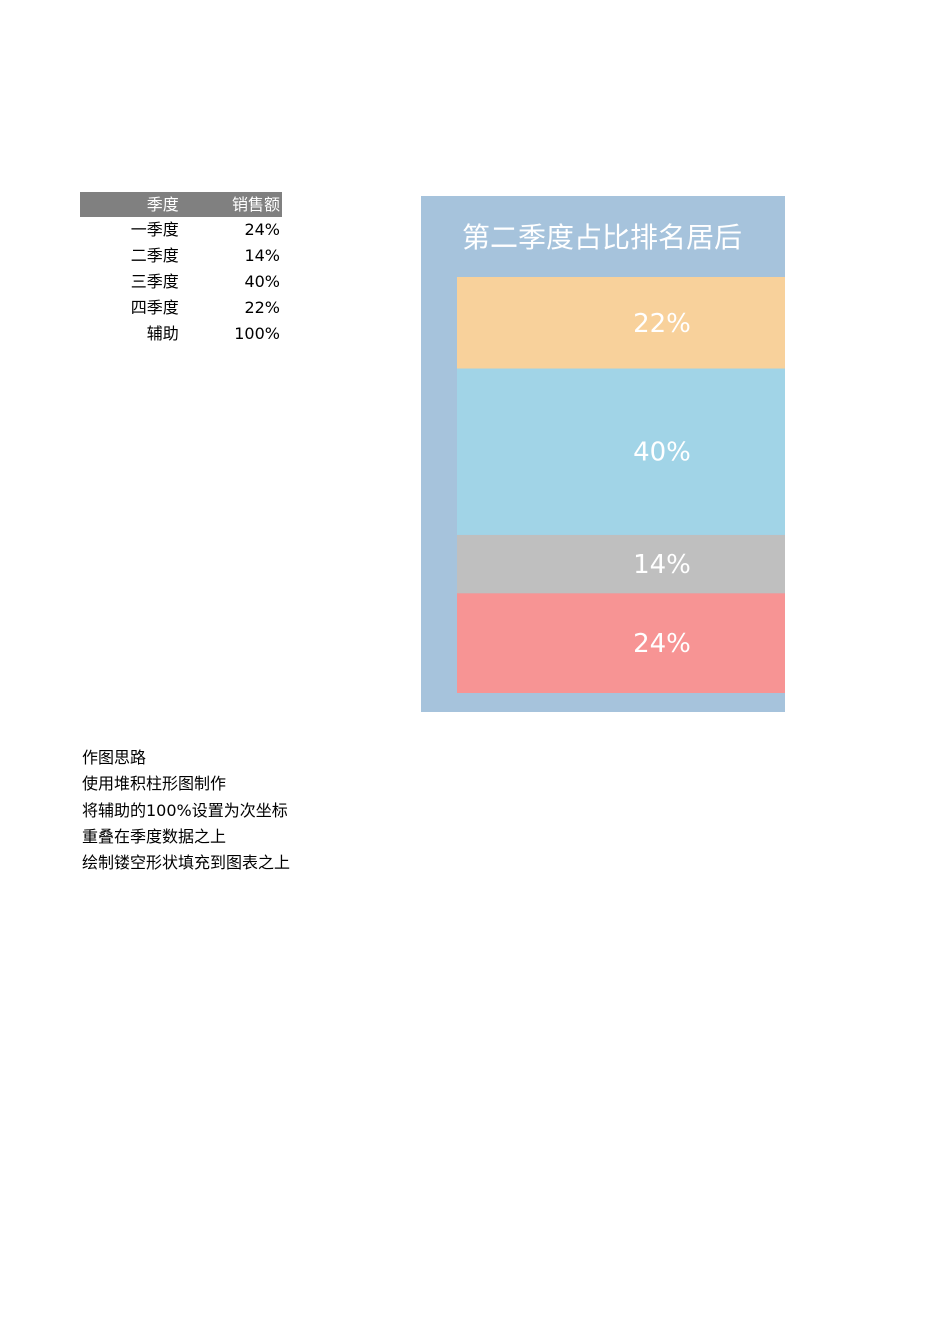 This screenshot has width=950, height=1344. What do you see at coordinates (257, 333) in the screenshot?
I see `row-value: 100%` at bounding box center [257, 333].